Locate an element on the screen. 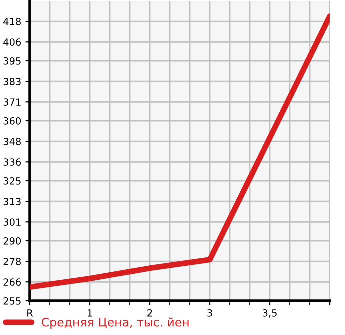 This screenshot has height=335, width=345. y-tick-label: 278 is located at coordinates (12, 262).